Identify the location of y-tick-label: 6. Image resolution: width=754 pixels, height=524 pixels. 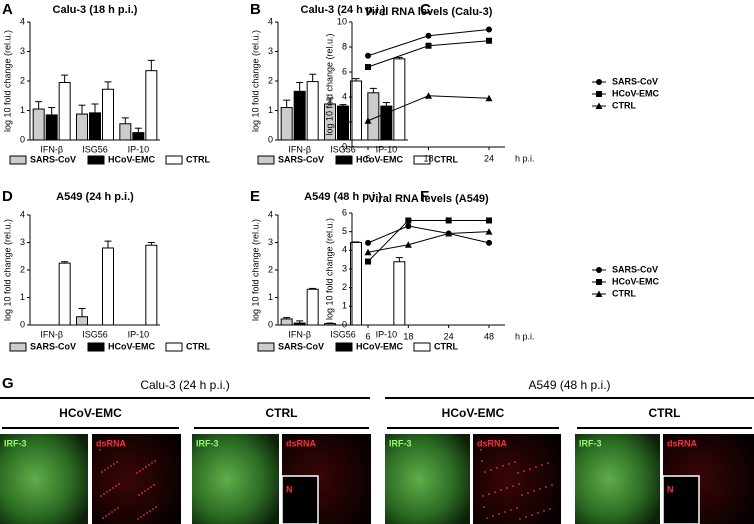
(344, 71).